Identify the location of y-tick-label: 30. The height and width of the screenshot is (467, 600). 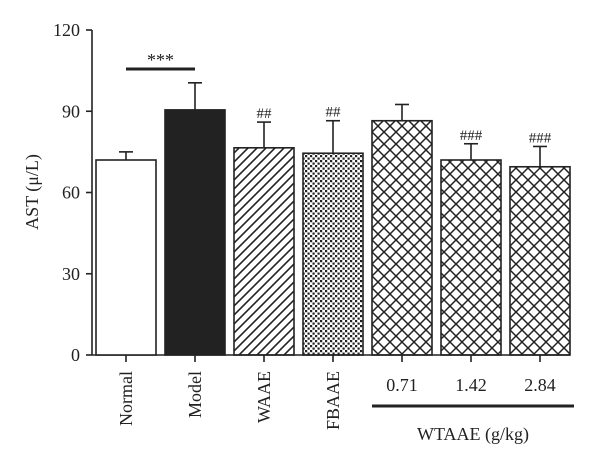
(71, 274).